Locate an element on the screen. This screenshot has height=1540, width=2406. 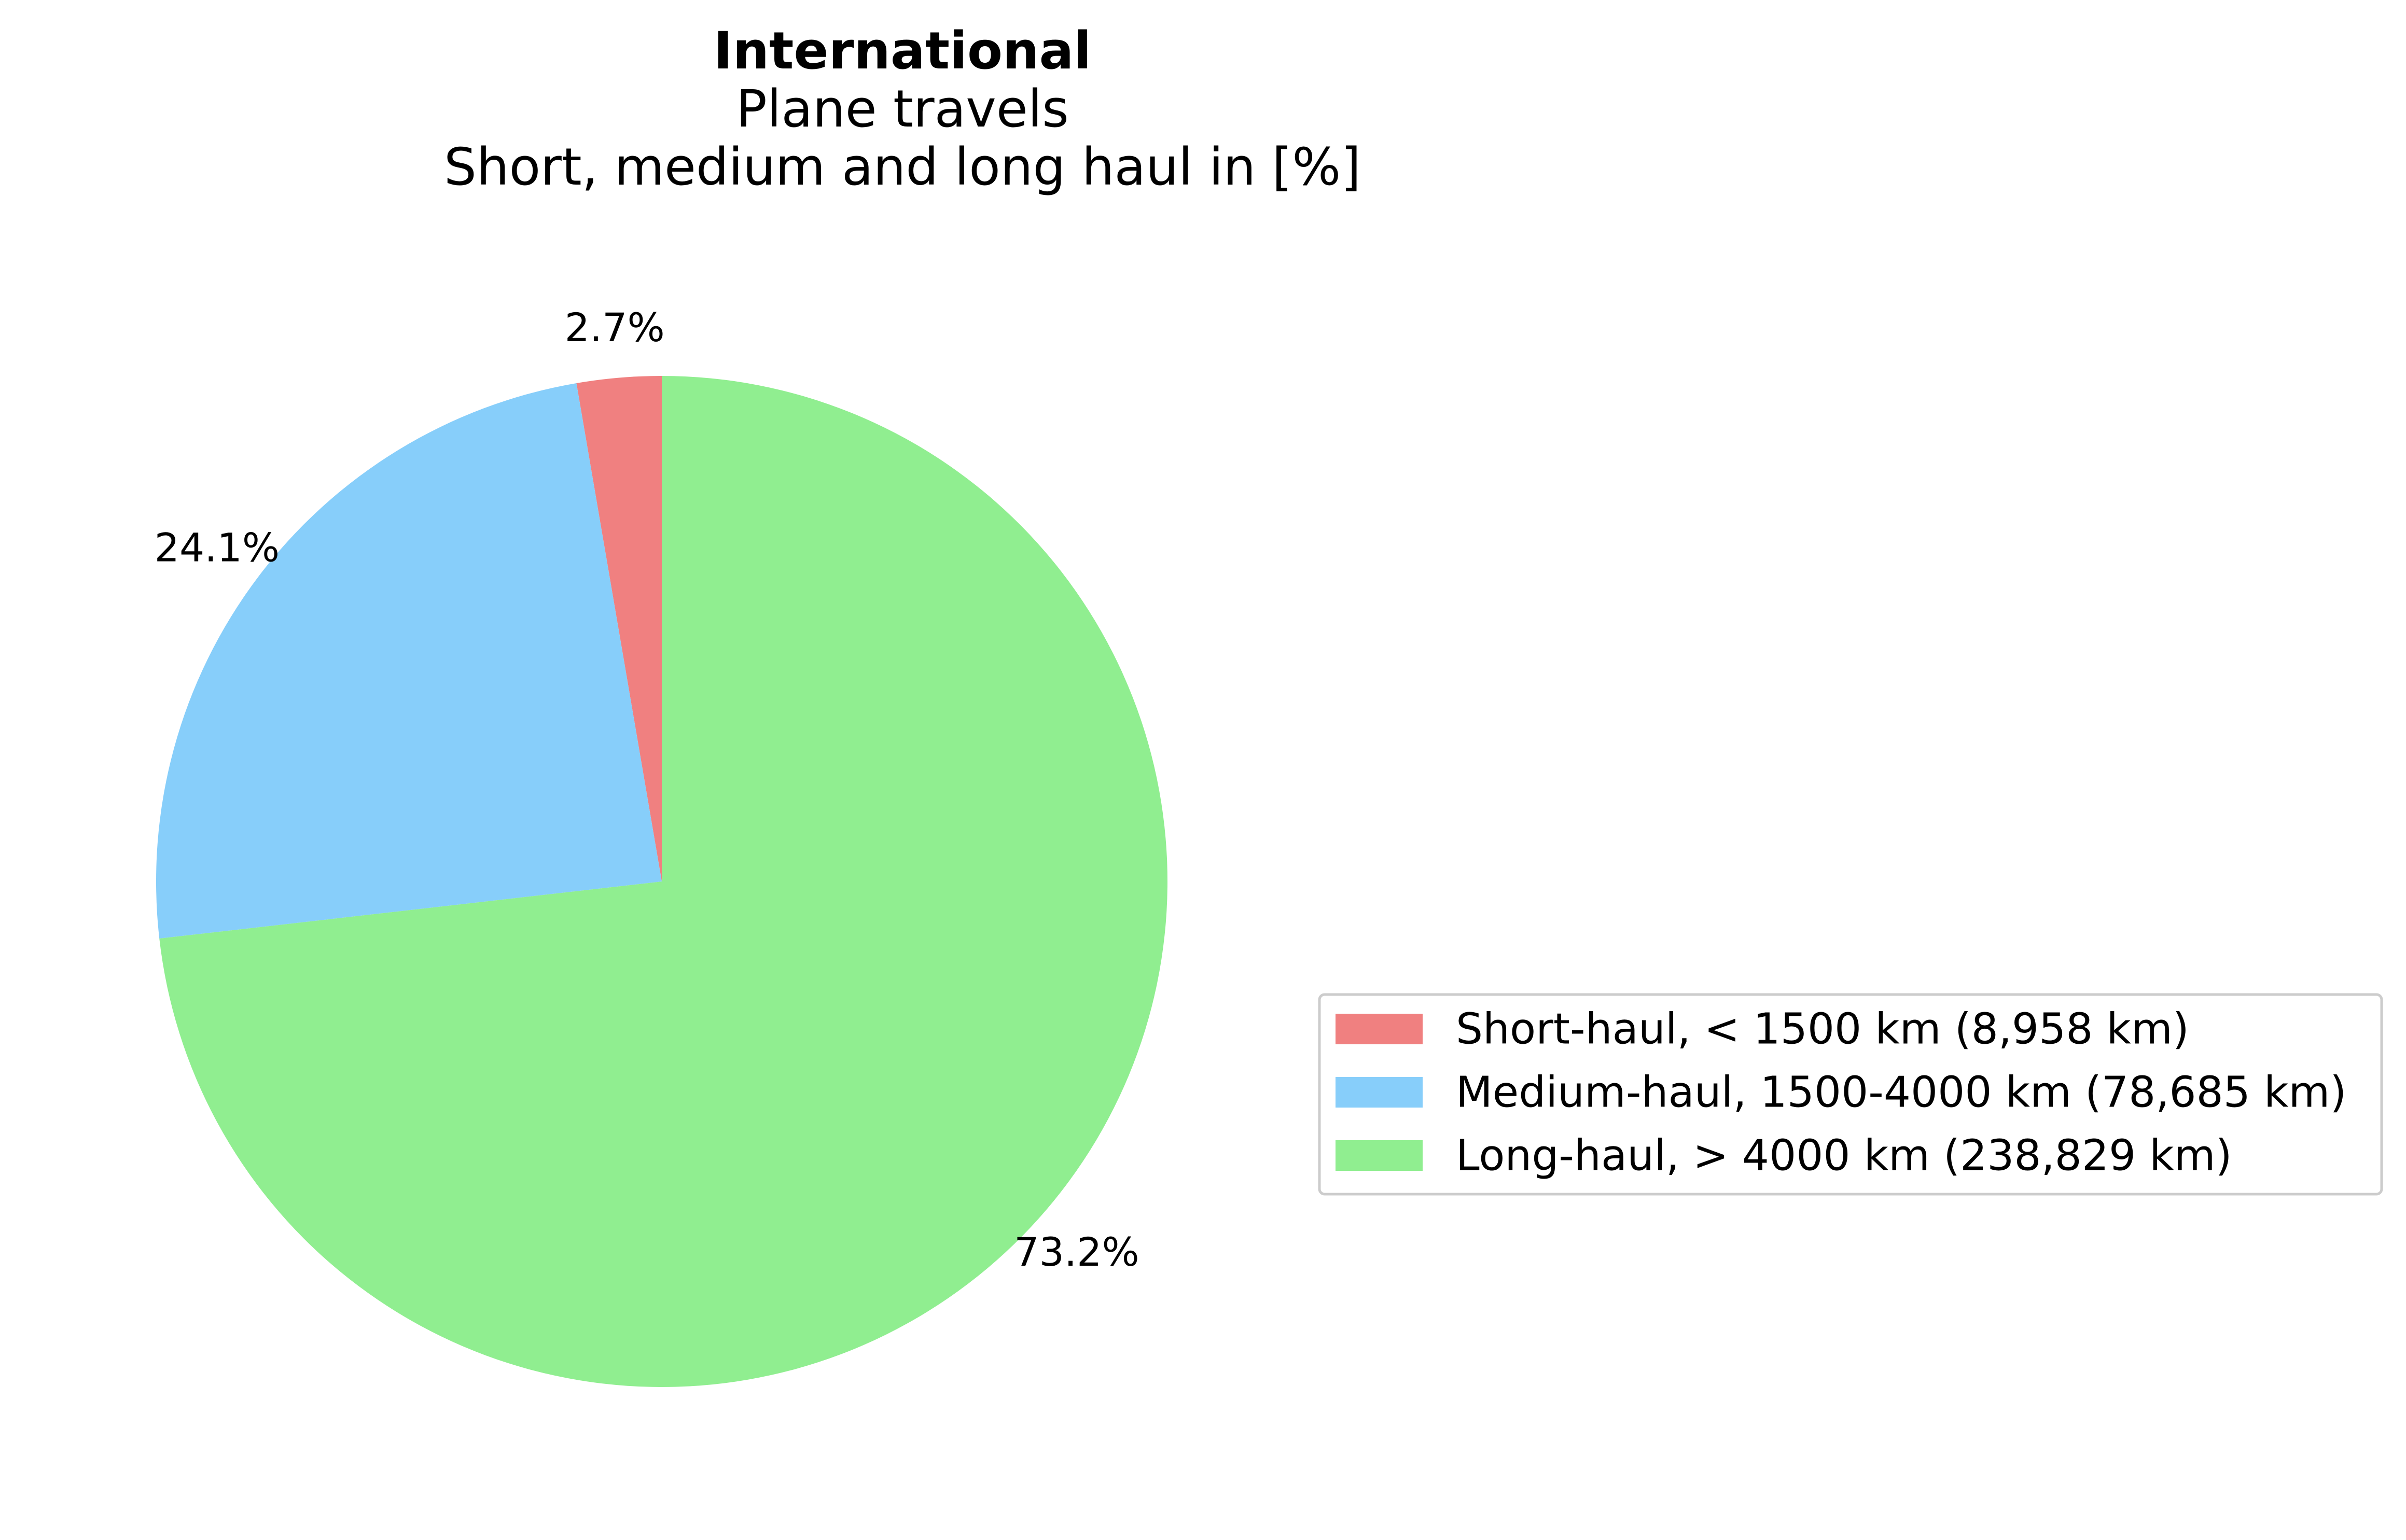
pie-percent-label-3: 73.2% is located at coordinates (1076, 1252).